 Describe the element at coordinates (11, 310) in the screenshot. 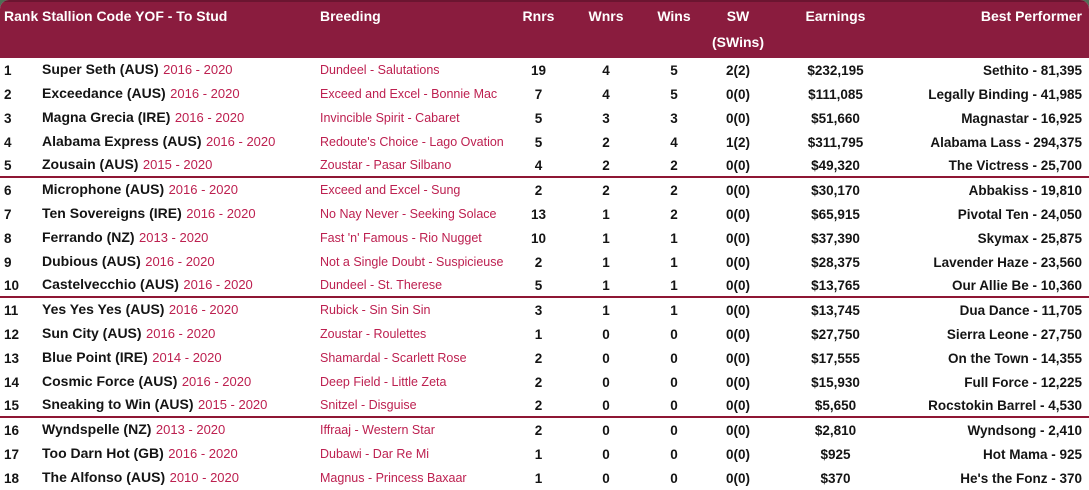

I see `cell-rank: 11` at that location.